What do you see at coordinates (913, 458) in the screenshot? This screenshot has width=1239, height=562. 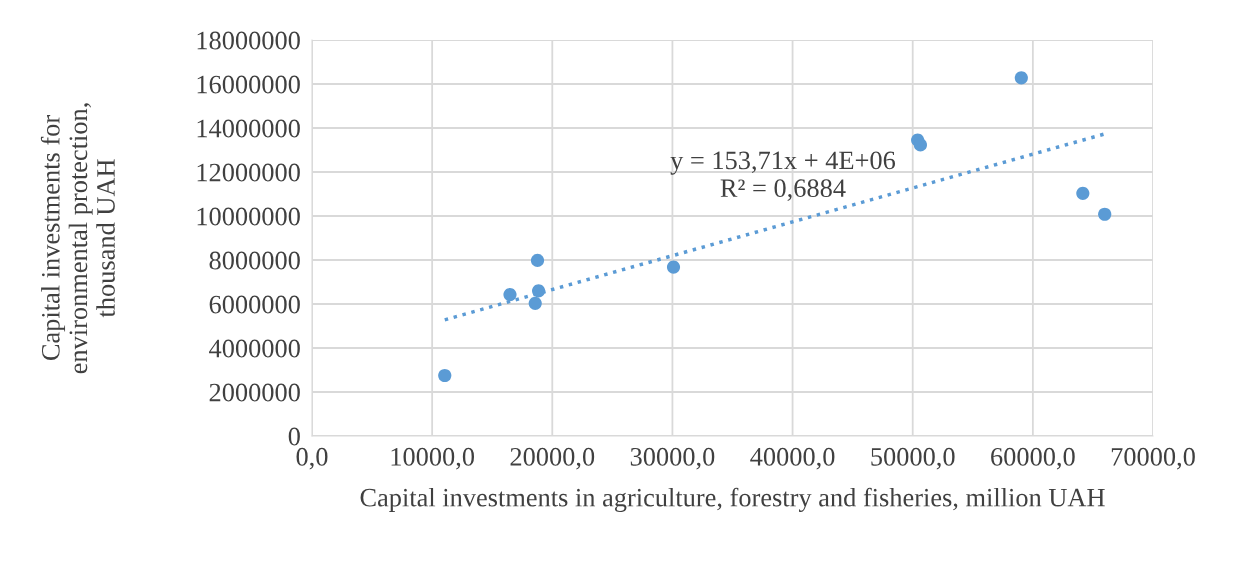 I see `x-tick-label: 50000,0` at bounding box center [913, 458].